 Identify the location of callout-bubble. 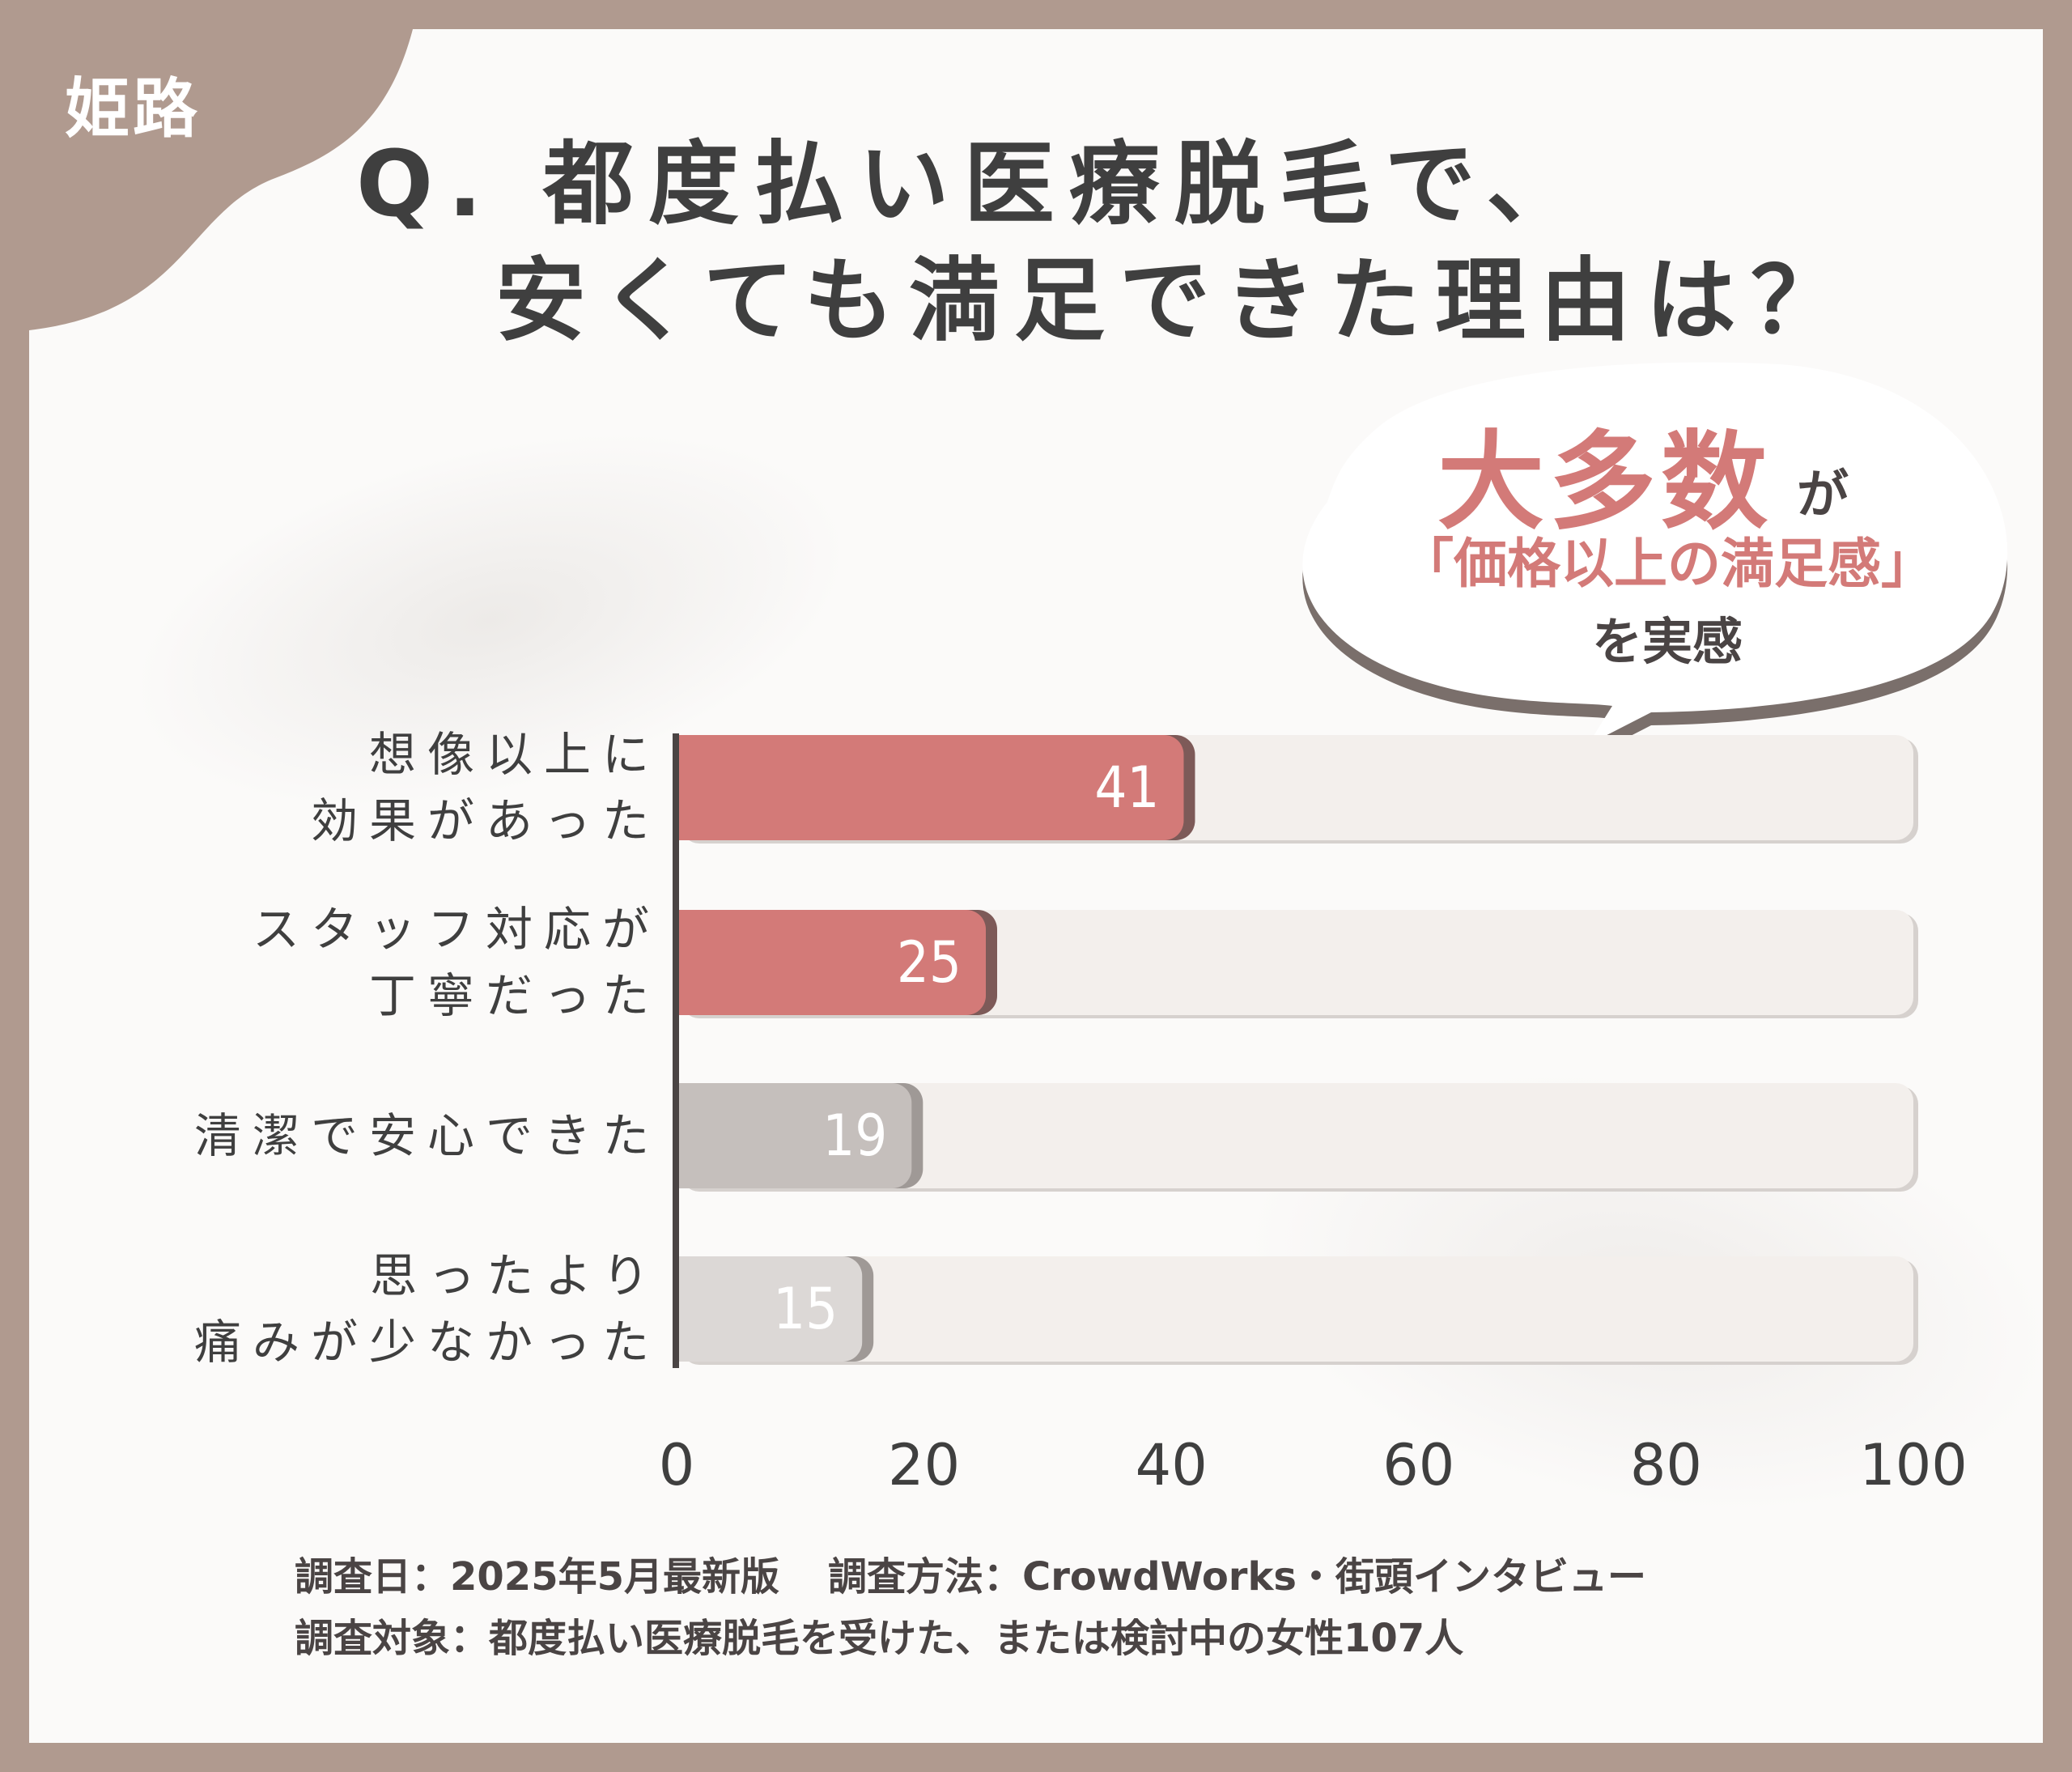
(1655, 592).